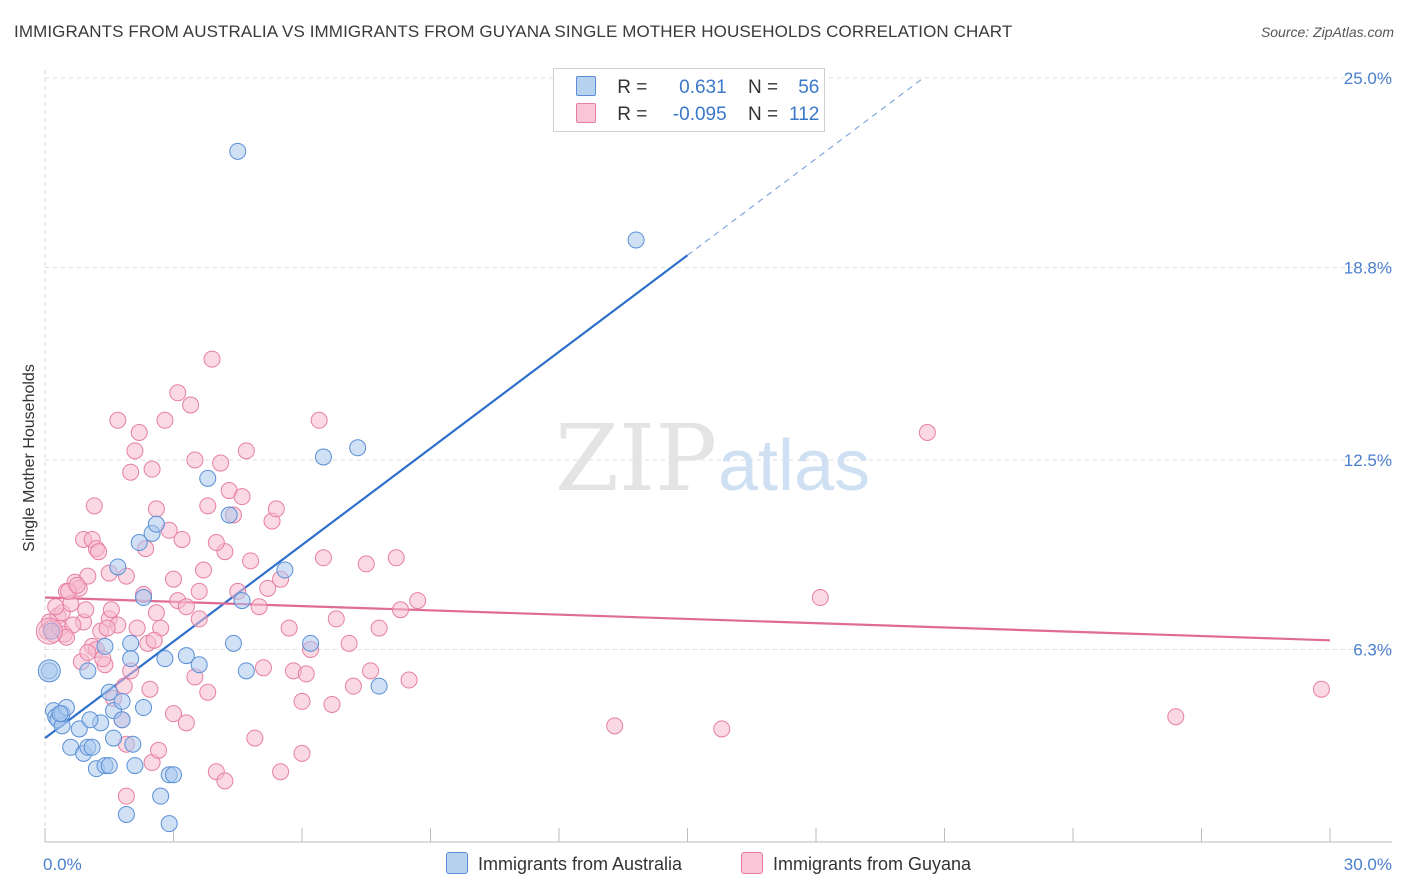 This screenshot has width=1406, height=892. Describe the element at coordinates (752, 863) in the screenshot. I see `bottom-legend-swatch-guyana` at that location.